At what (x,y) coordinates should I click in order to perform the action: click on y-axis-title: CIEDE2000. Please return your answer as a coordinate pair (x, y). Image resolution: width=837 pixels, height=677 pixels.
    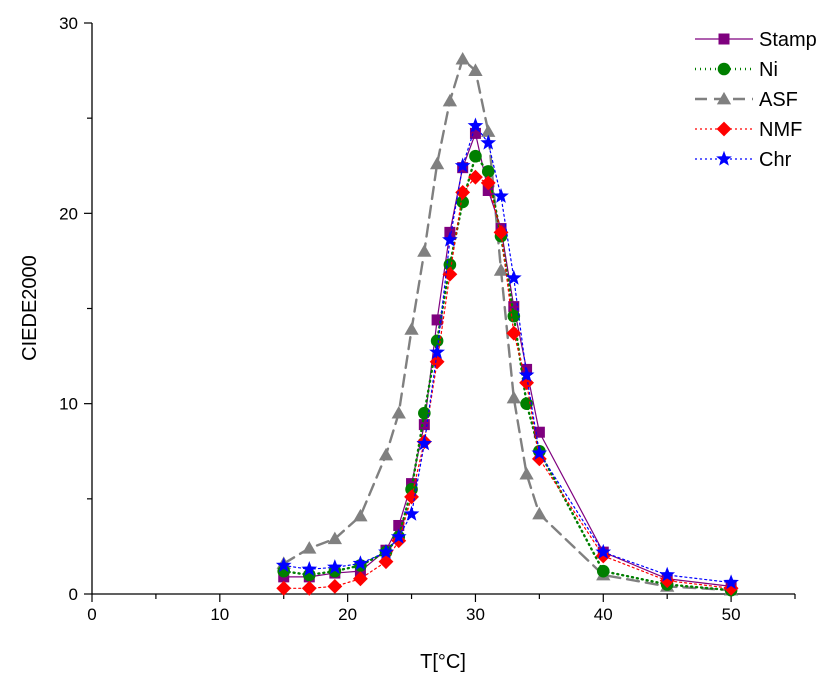
    Looking at the image, I should click on (30, 308).